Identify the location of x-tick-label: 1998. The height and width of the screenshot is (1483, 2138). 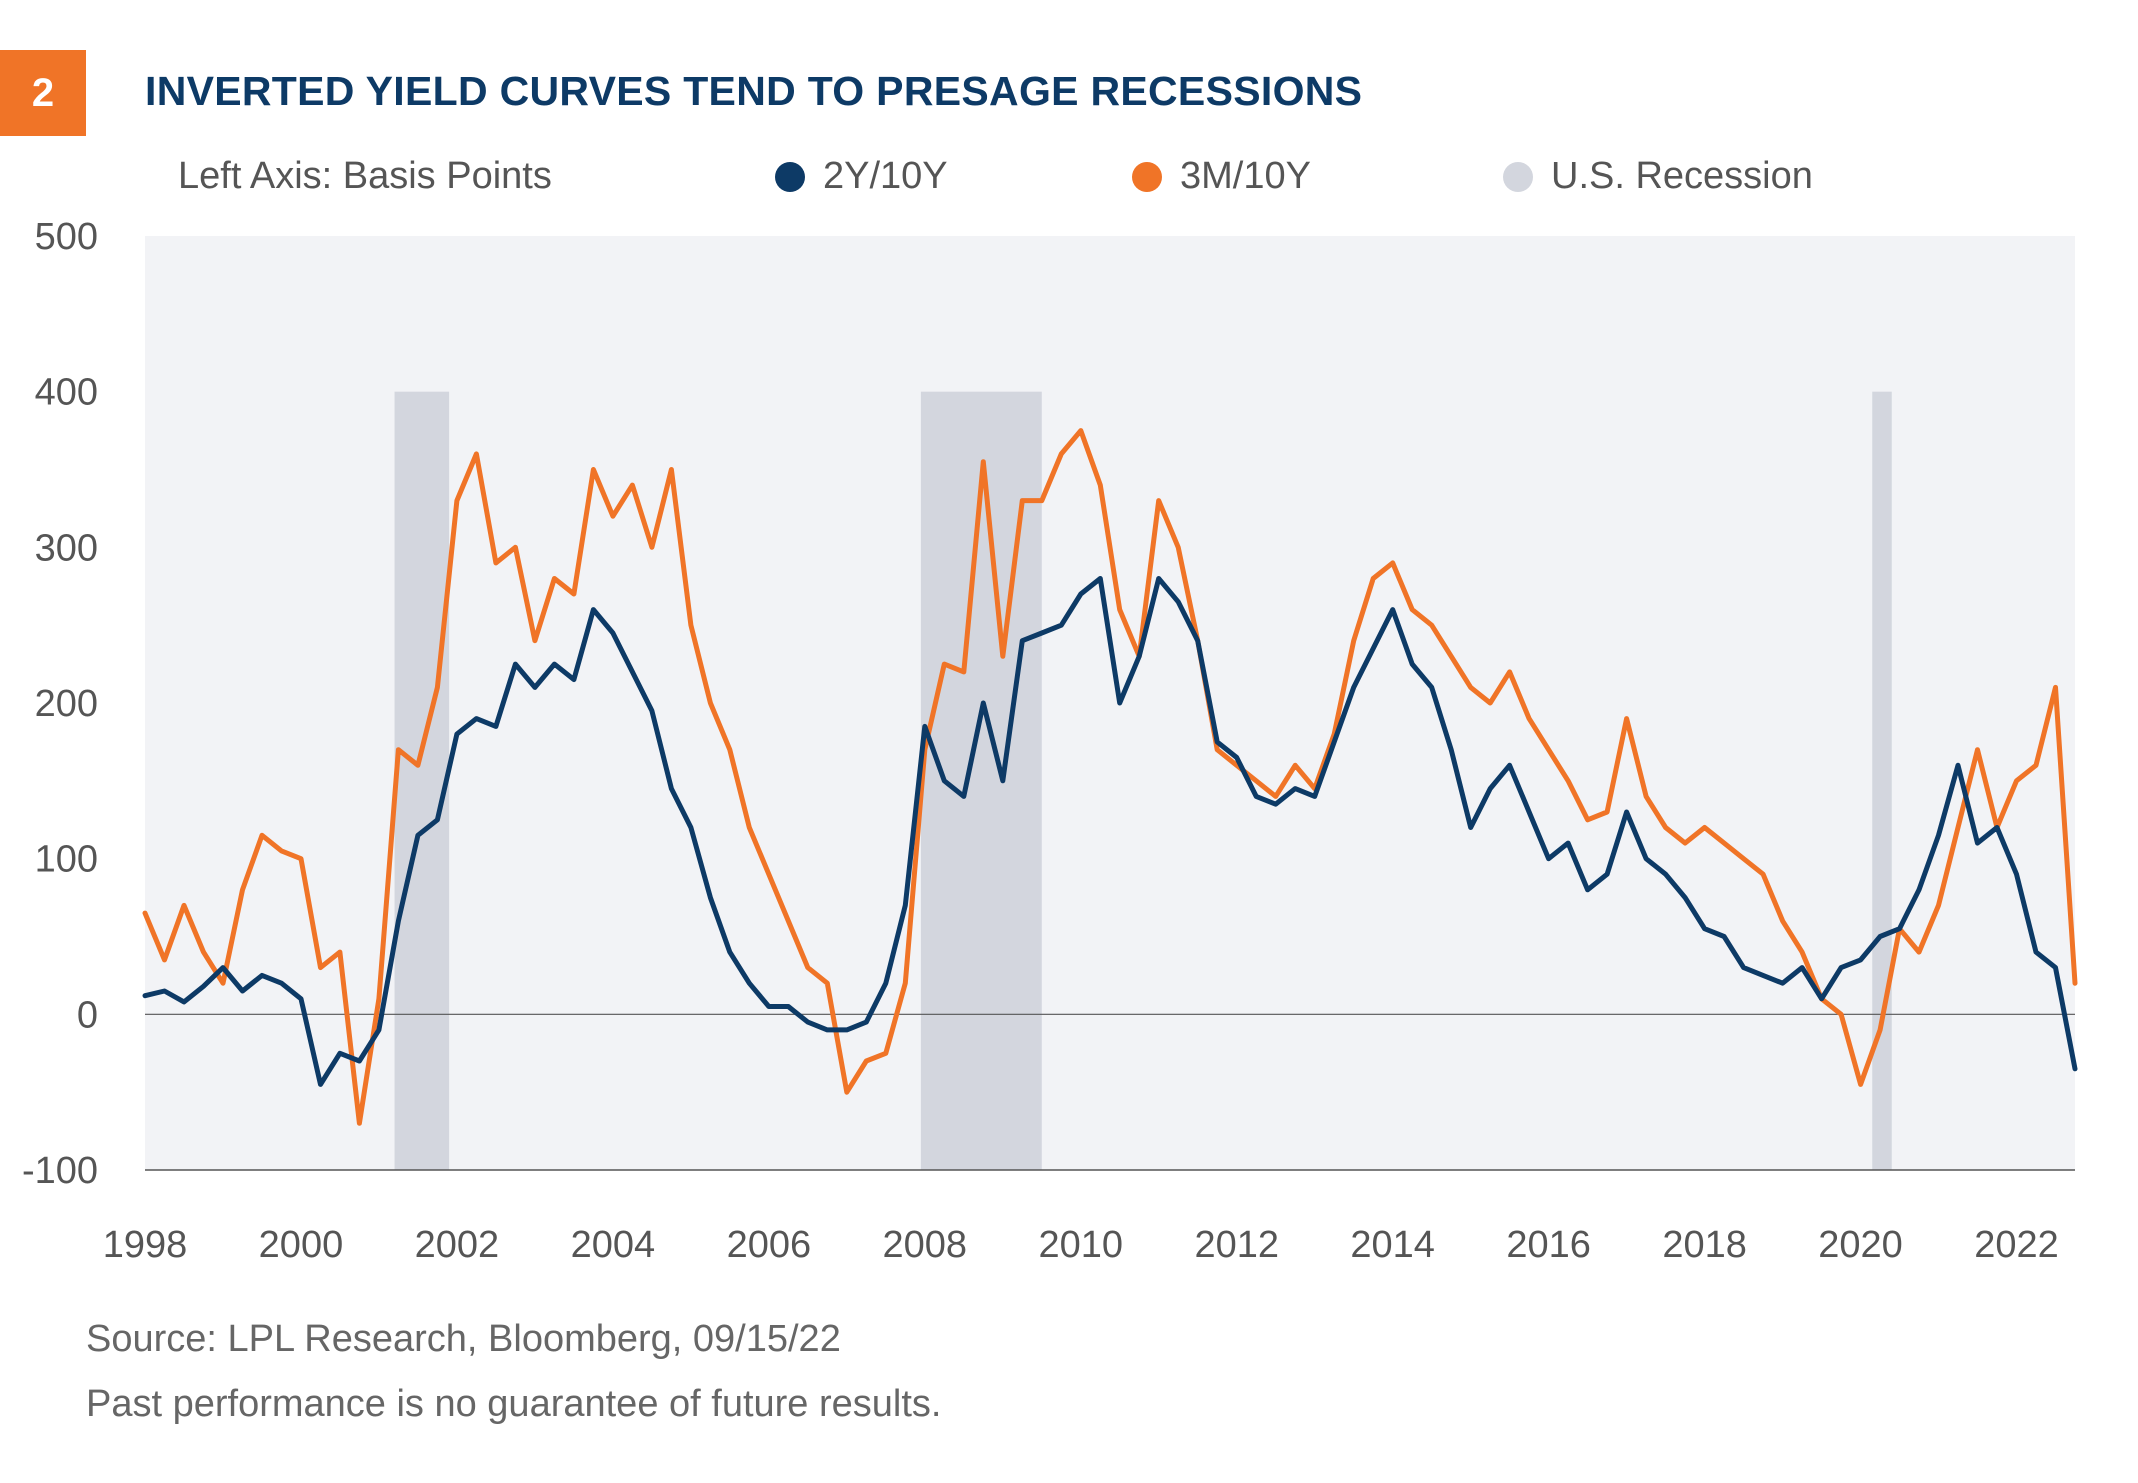
(145, 1245).